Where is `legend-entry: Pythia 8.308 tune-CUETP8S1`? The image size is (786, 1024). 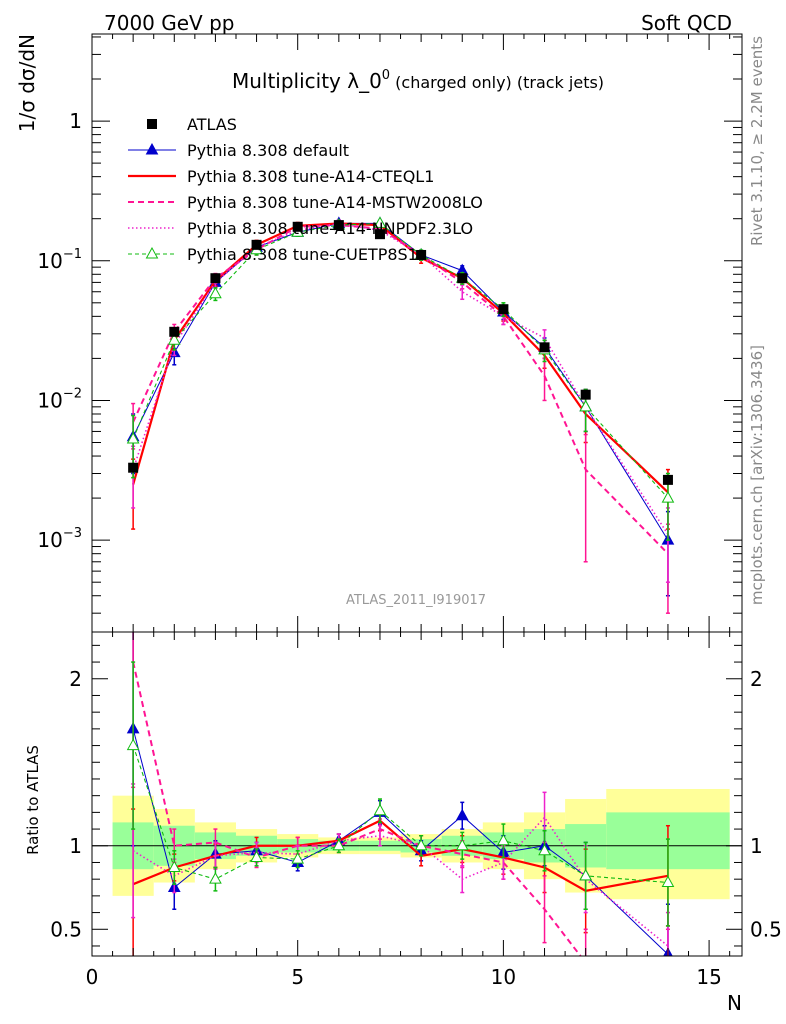 legend-entry: Pythia 8.308 tune-CUETP8S1 is located at coordinates (273, 254).